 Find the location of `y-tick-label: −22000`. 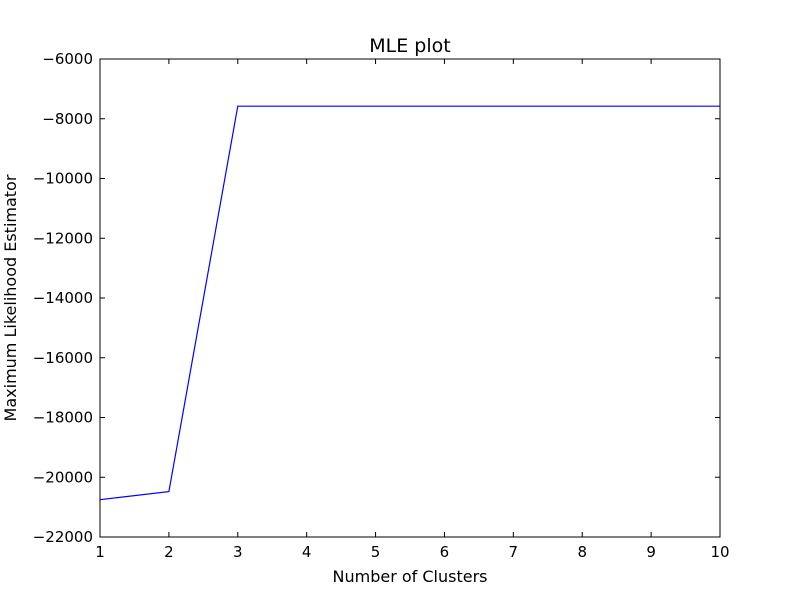

y-tick-label: −22000 is located at coordinates (63, 537).